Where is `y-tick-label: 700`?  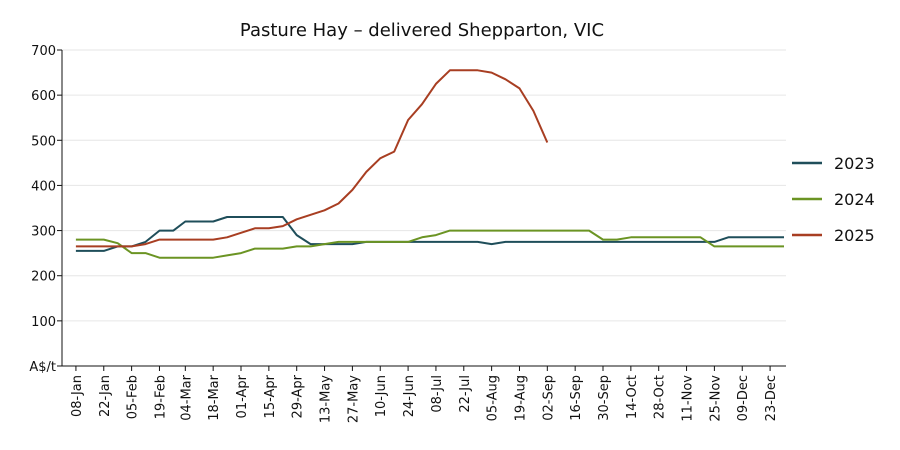 y-tick-label: 700 is located at coordinates (43, 51).